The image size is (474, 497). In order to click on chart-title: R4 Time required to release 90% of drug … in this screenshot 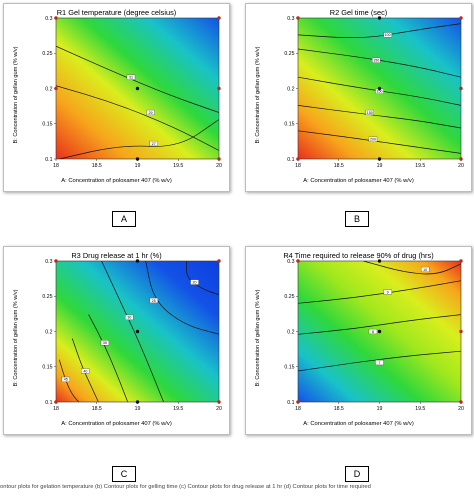, I will do `click(358, 255)`.